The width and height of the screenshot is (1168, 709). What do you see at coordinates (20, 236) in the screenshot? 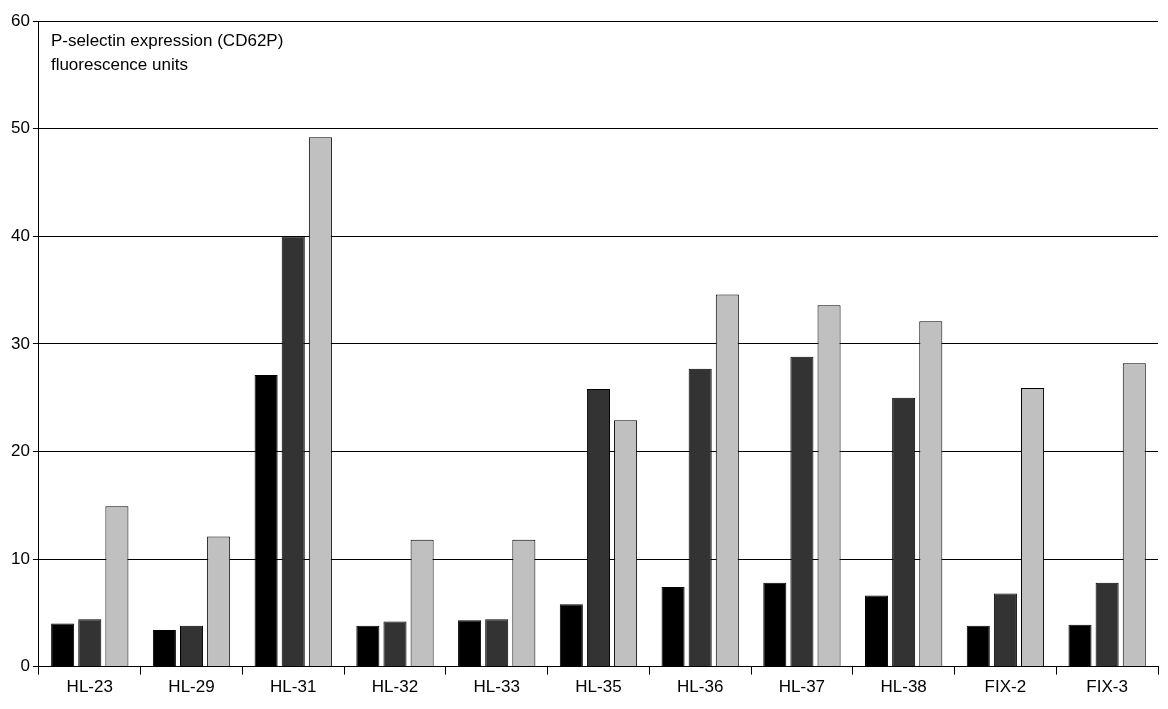
I see `y-tick-label: 40` at bounding box center [20, 236].